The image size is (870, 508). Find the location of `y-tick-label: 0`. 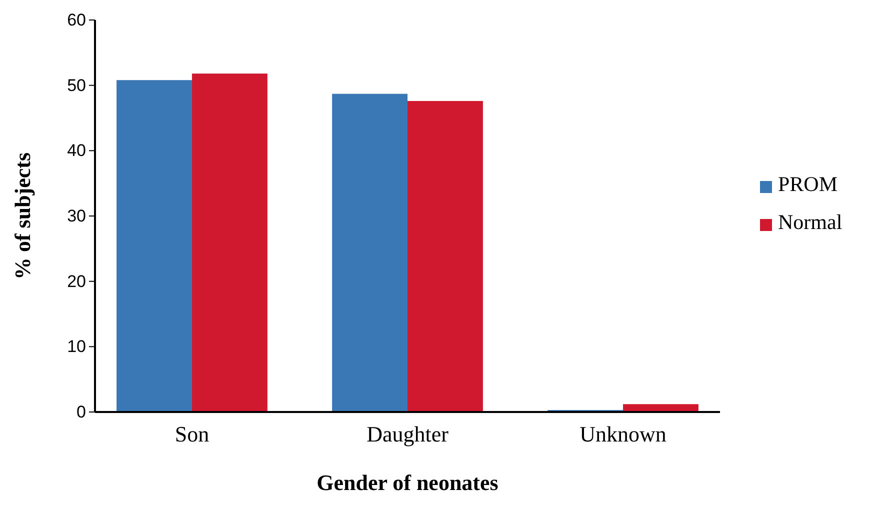

y-tick-label: 0 is located at coordinates (81, 412).